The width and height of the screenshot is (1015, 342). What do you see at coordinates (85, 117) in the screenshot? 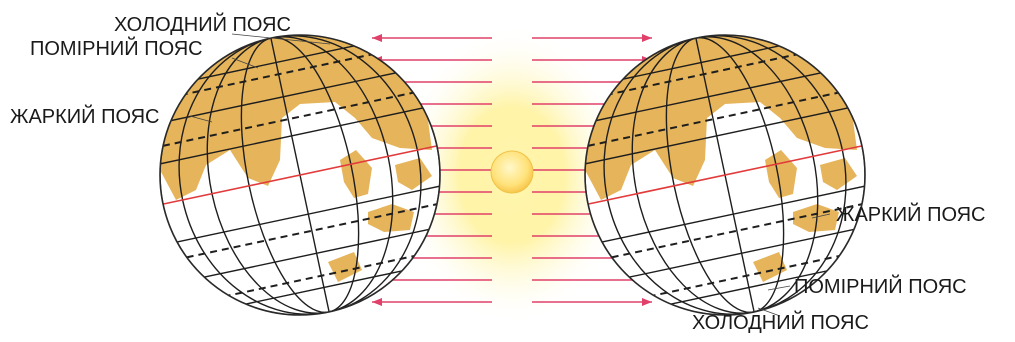
I see `label-hot-belt-left: ЖАРКИЙ ПОЯС` at bounding box center [85, 117].